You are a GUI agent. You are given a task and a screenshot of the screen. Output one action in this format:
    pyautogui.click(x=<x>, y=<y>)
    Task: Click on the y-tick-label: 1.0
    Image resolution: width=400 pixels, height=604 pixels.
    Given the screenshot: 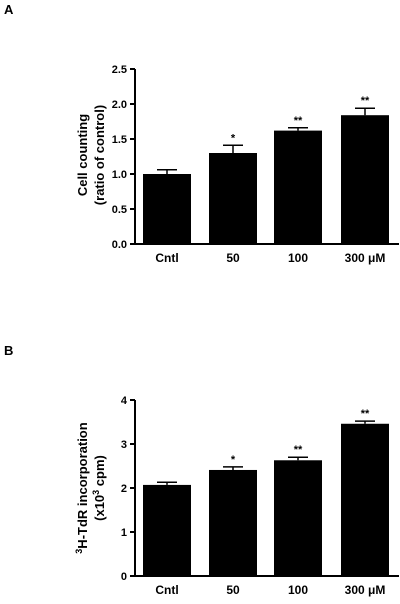 What is the action you would take?
    pyautogui.click(x=119, y=175)
    